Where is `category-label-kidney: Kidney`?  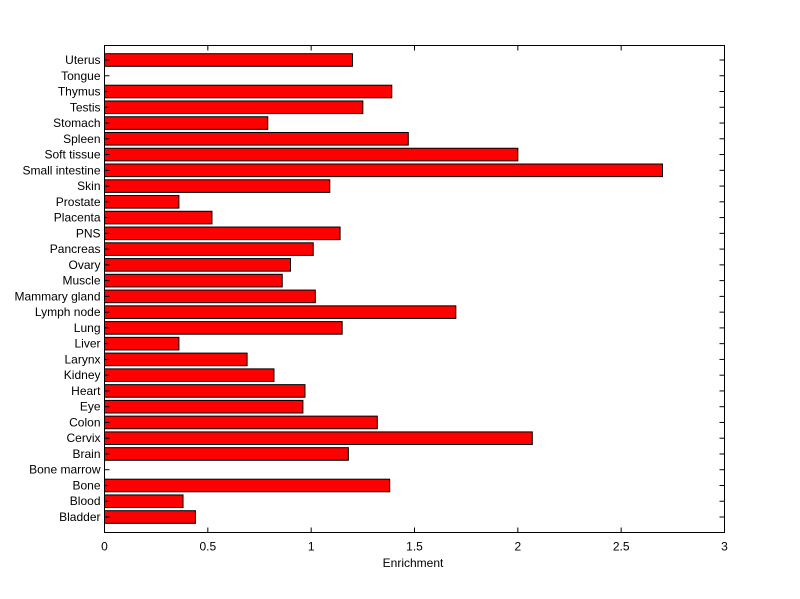
category-label-kidney: Kidney is located at coordinates (82, 375).